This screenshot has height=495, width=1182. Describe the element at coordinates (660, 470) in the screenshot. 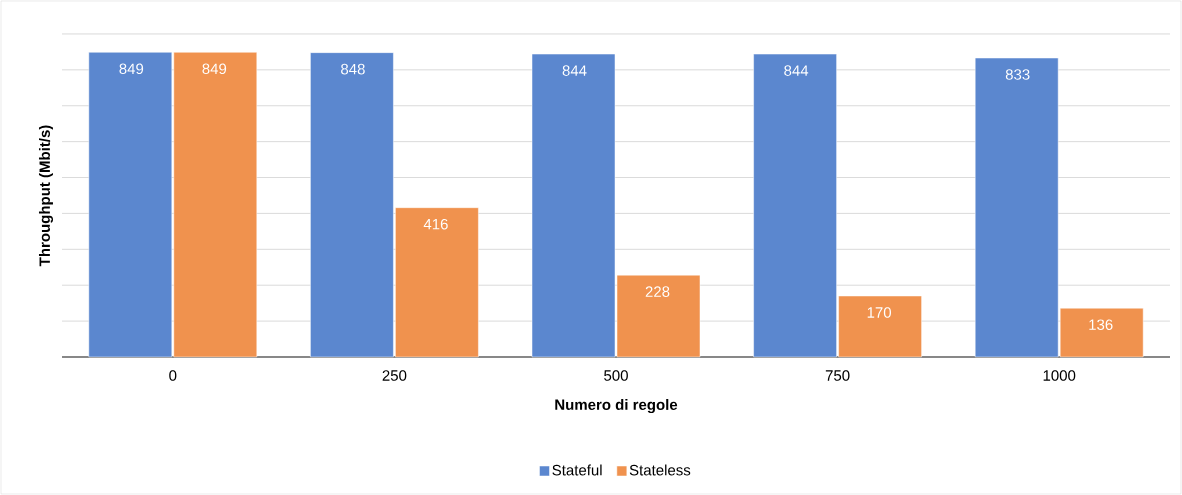

I see `legend-label: Stateless` at that location.